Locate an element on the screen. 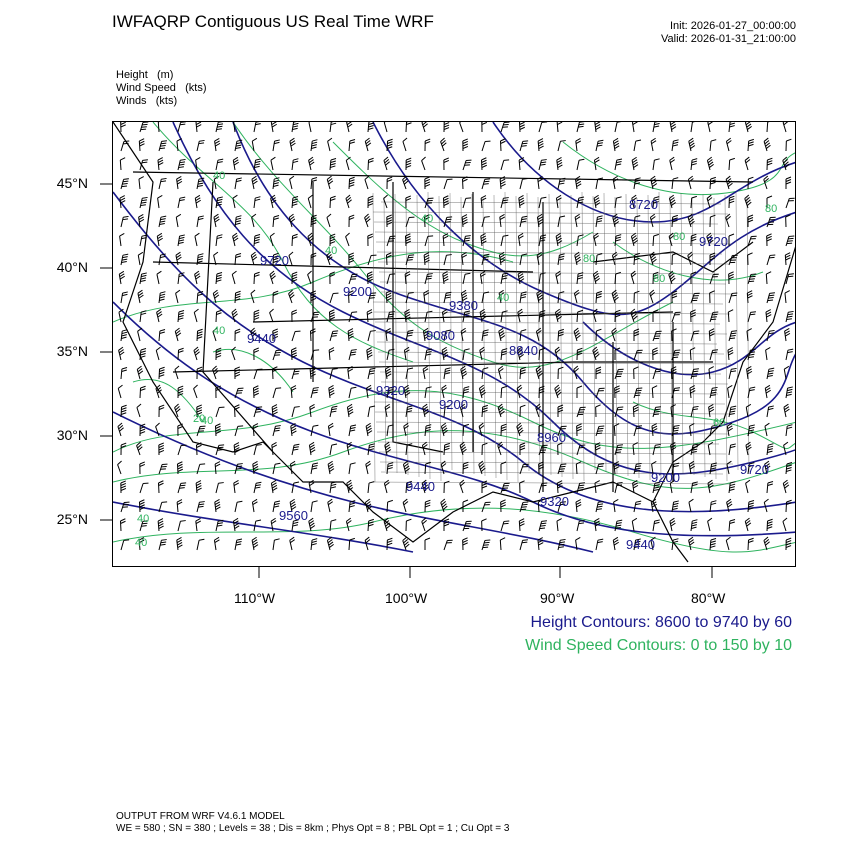  wind-contour-label: 80 is located at coordinates (589, 259).